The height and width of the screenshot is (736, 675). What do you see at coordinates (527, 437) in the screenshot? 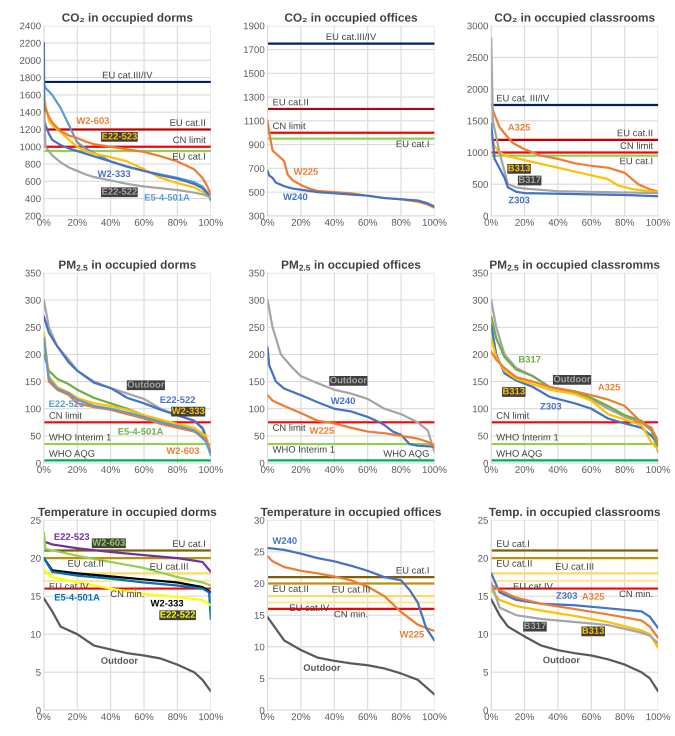
I see `ref-line-label: WHO Interim 1` at bounding box center [527, 437].